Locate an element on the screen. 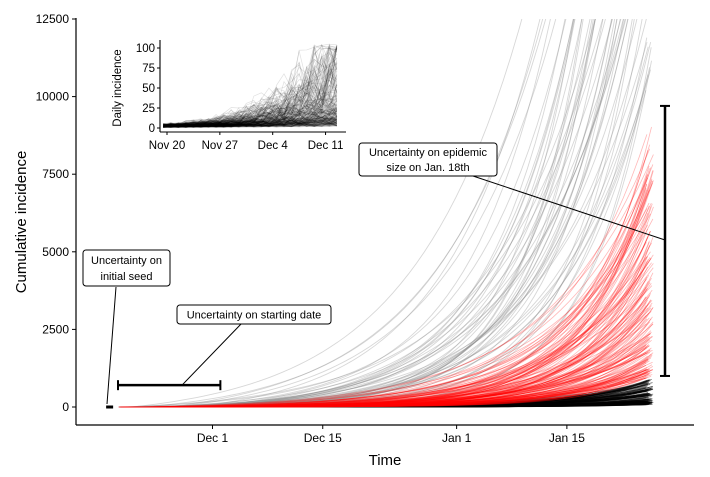  epidemic-size-callout-line is located at coordinates (567, 207).